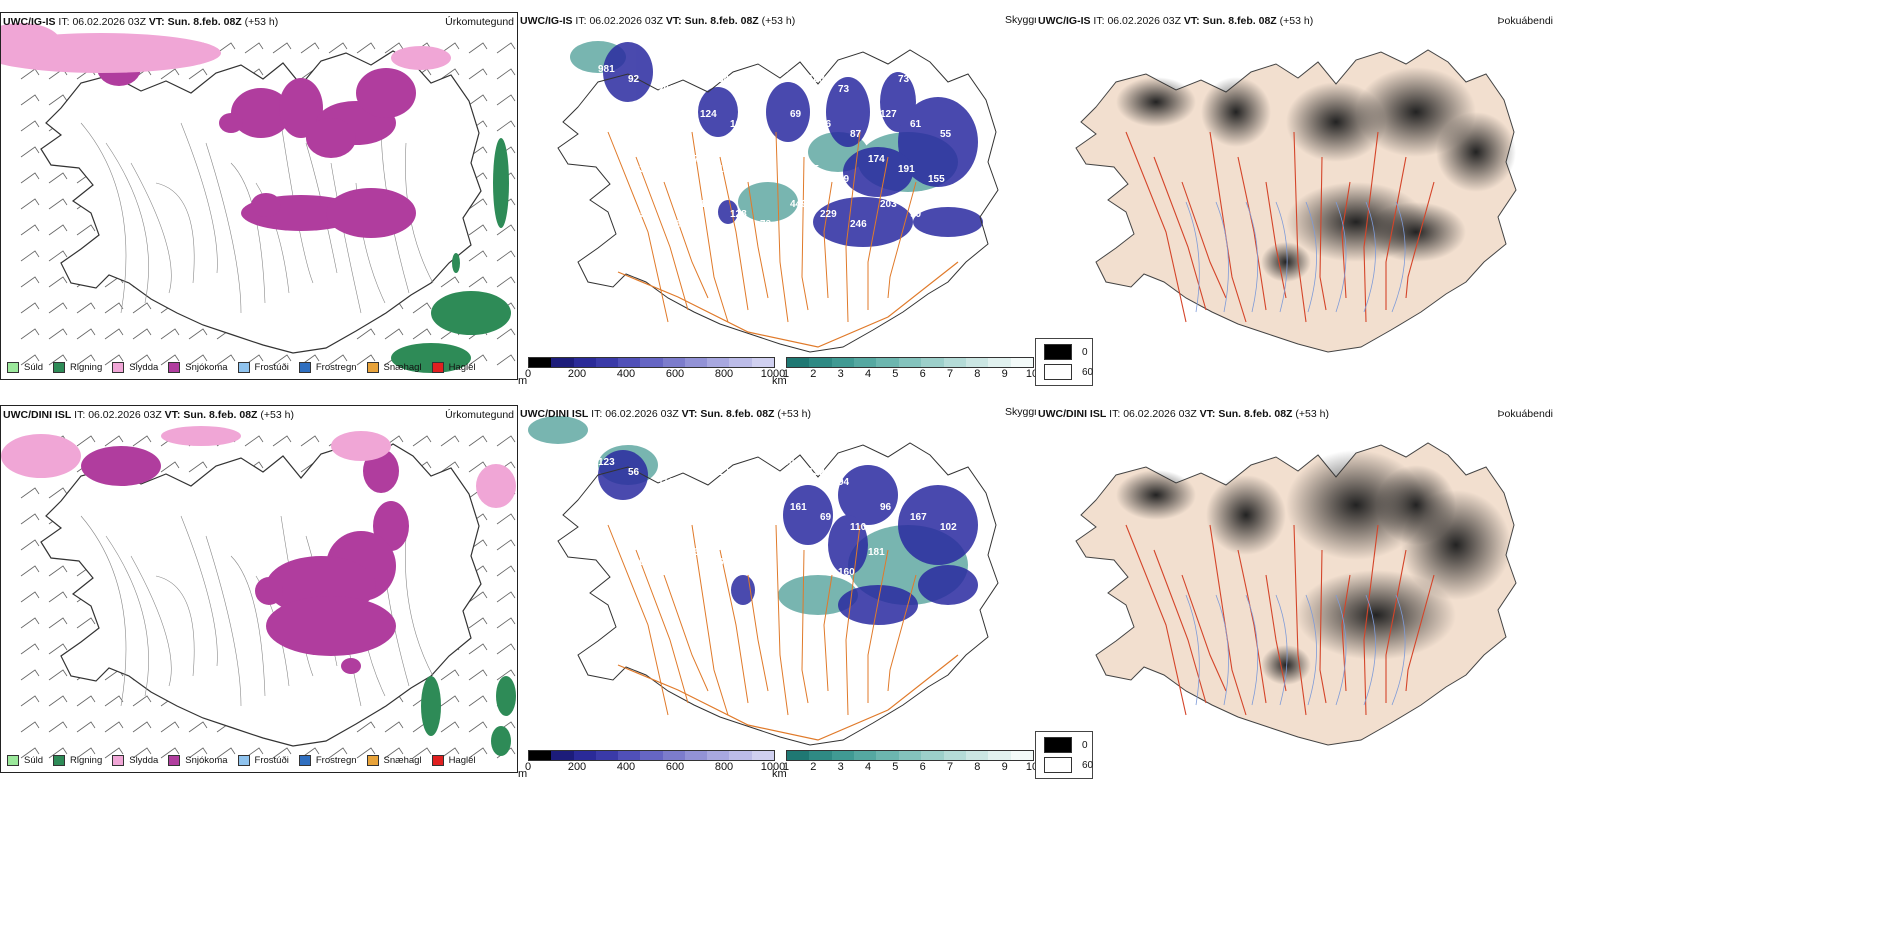 The width and height of the screenshot is (1900, 950). What do you see at coordinates (336, 760) in the screenshot?
I see `legend-label: Frostregn` at bounding box center [336, 760].